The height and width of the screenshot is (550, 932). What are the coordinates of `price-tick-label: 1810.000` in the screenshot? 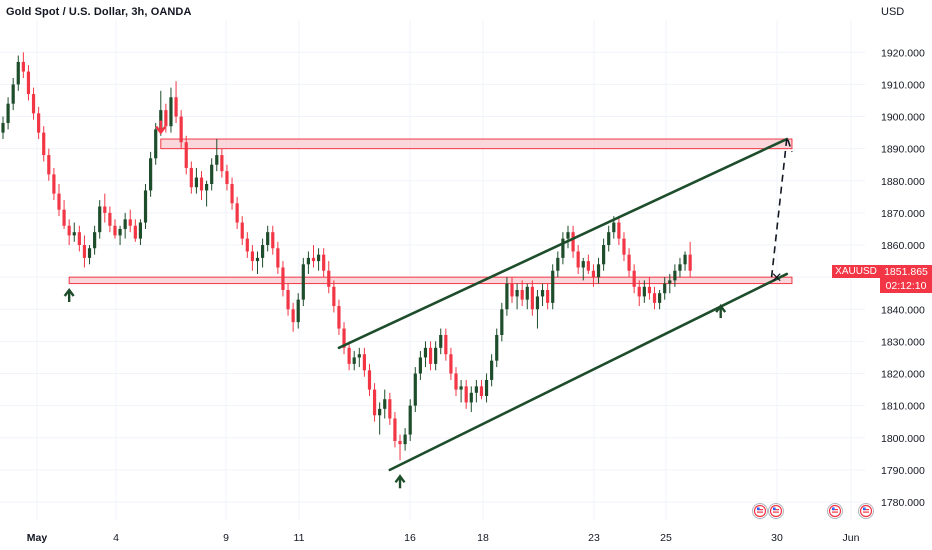 It's located at (903, 407).